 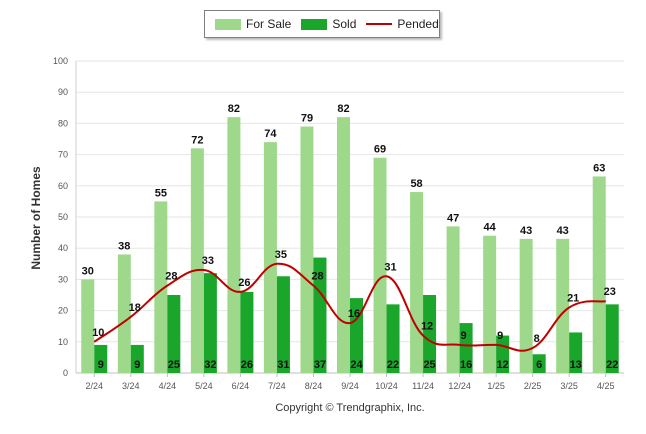 I want to click on y-tick-label: 10, so click(x=63, y=342).